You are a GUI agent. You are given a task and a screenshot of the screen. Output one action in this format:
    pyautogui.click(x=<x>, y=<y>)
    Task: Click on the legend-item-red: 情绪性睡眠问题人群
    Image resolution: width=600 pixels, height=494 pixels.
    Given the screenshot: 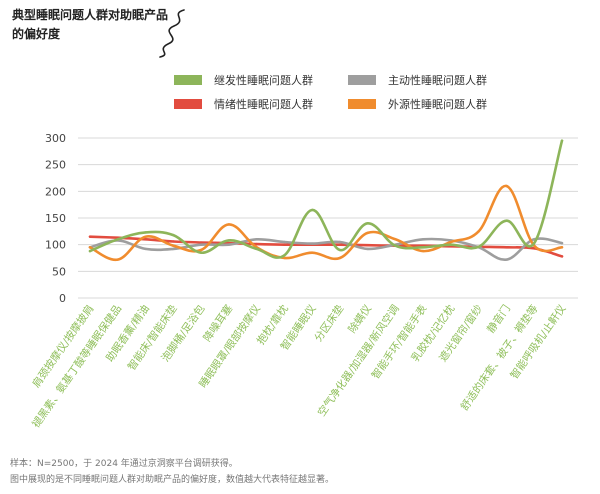 What is the action you would take?
    pyautogui.click(x=243, y=104)
    